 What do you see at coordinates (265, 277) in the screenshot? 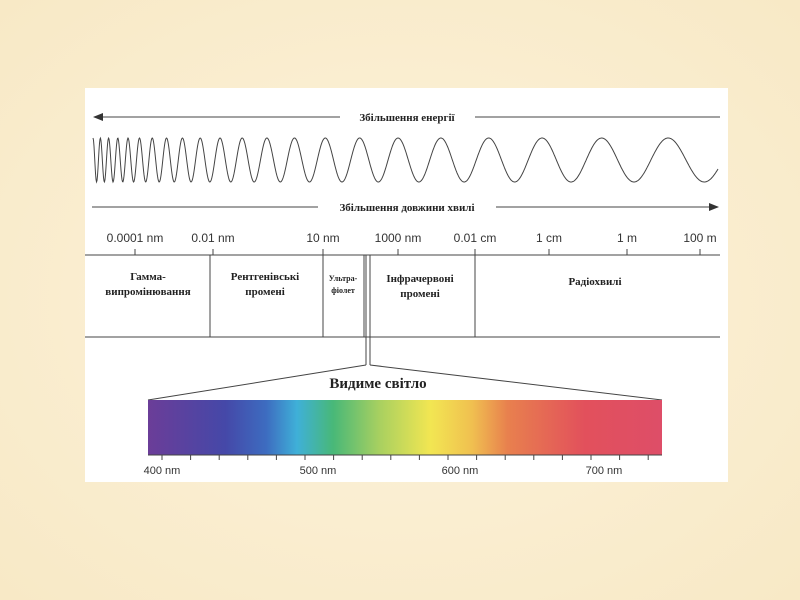
I see `region-label: Рентгенівські` at bounding box center [265, 277].